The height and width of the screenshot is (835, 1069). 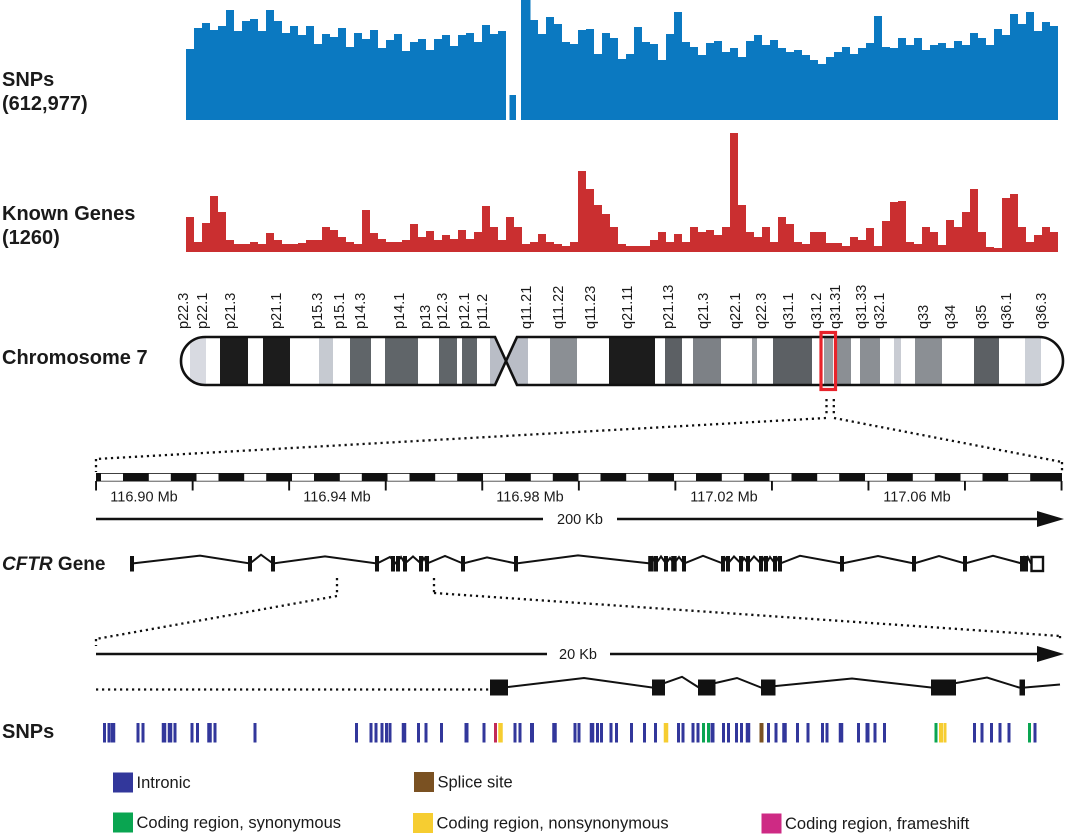 What do you see at coordinates (400, 311) in the screenshot?
I see `svg-text: p14.1` at bounding box center [400, 311].